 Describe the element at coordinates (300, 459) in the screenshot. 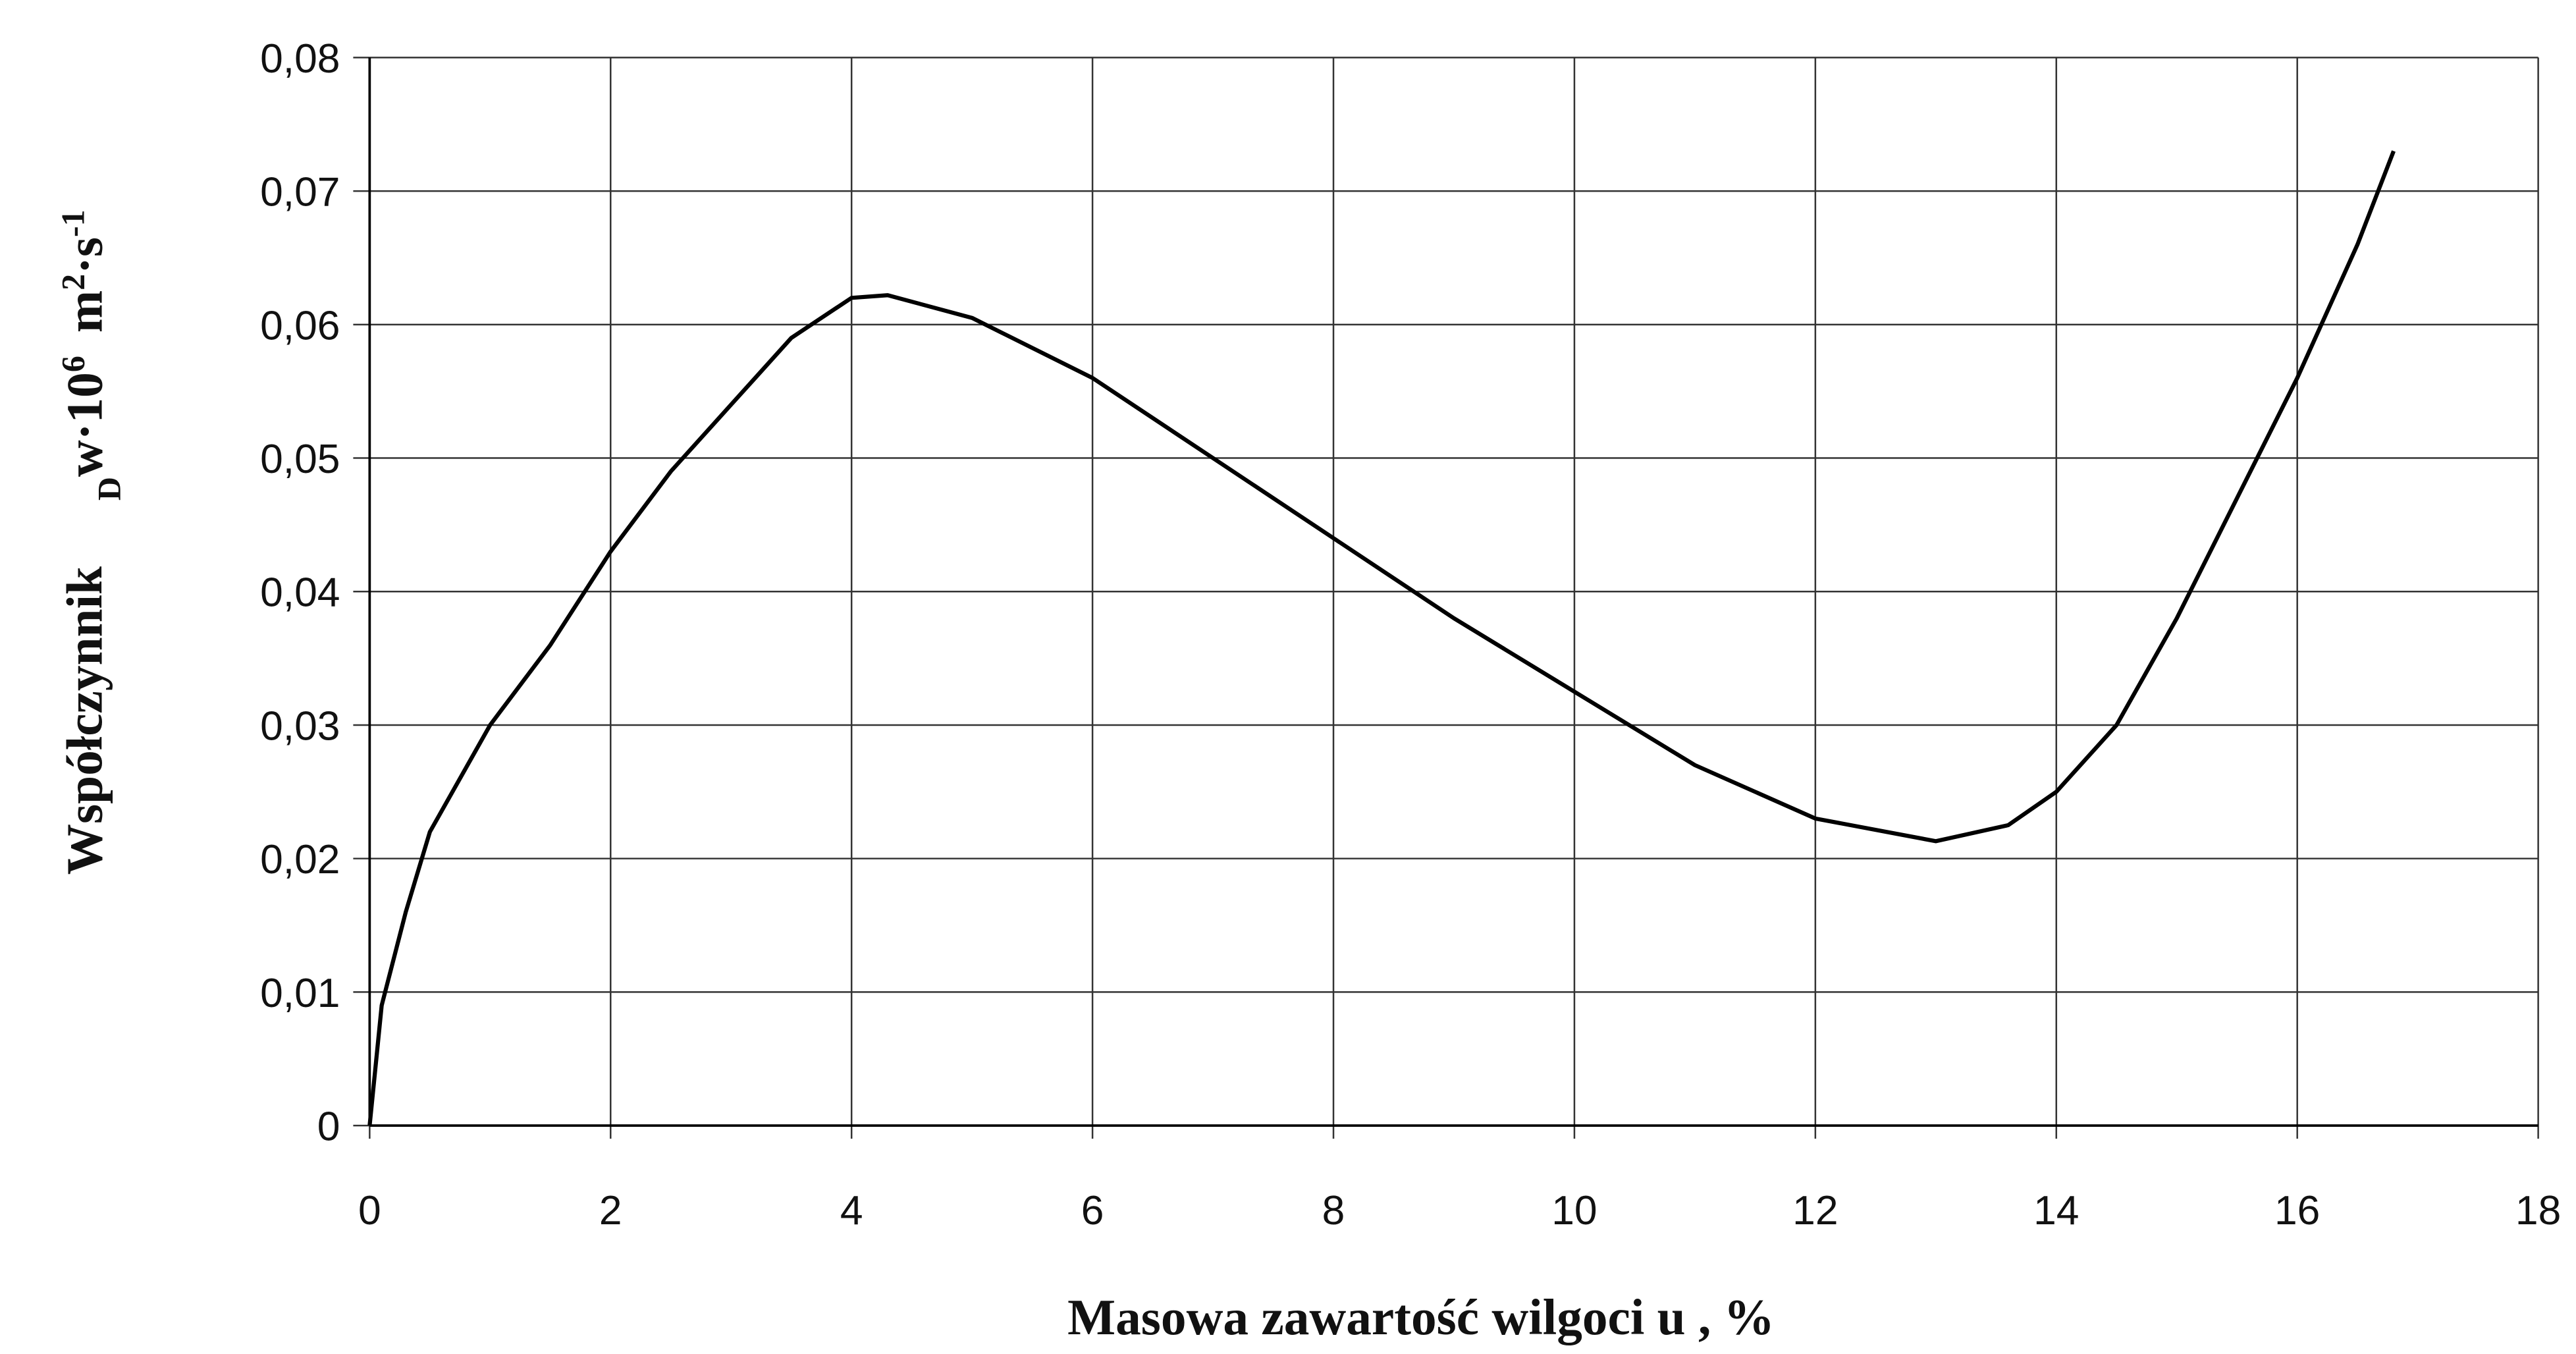

I see `y-tick-label: 0,05` at that location.